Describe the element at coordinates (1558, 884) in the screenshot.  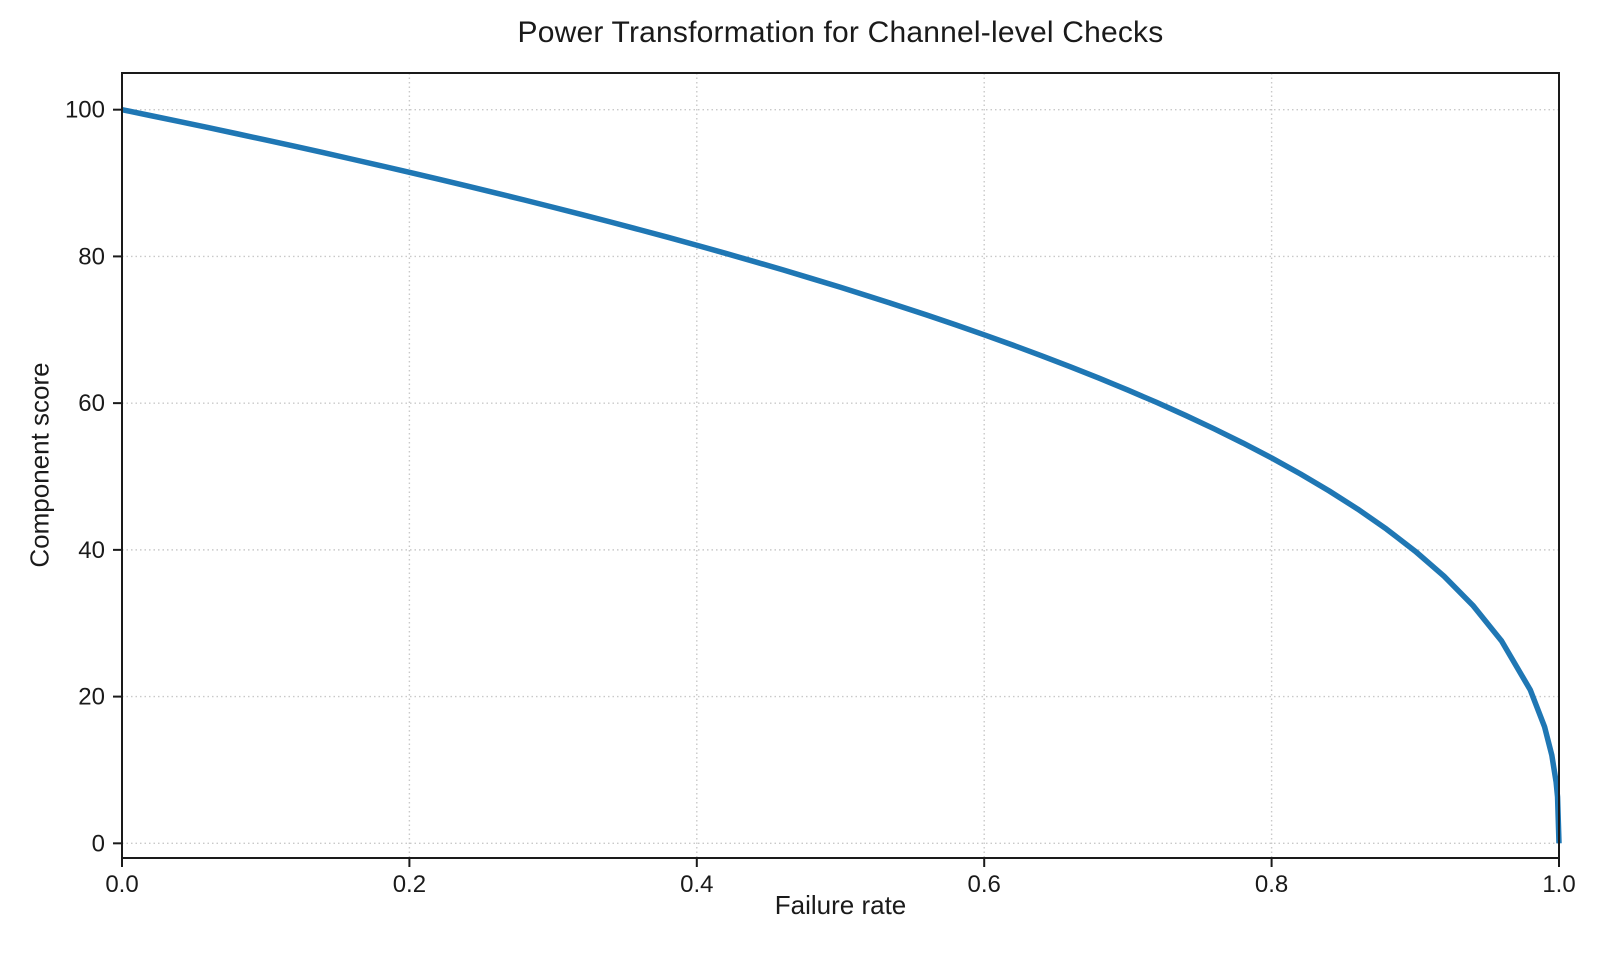
I see `x-tick-label: 1.0` at that location.